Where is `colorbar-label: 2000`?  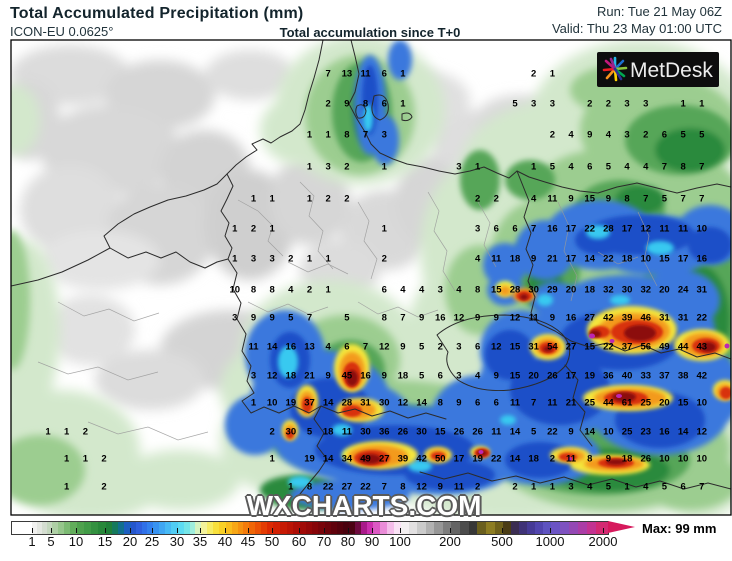
colorbar-label: 2000 is located at coordinates (603, 541).